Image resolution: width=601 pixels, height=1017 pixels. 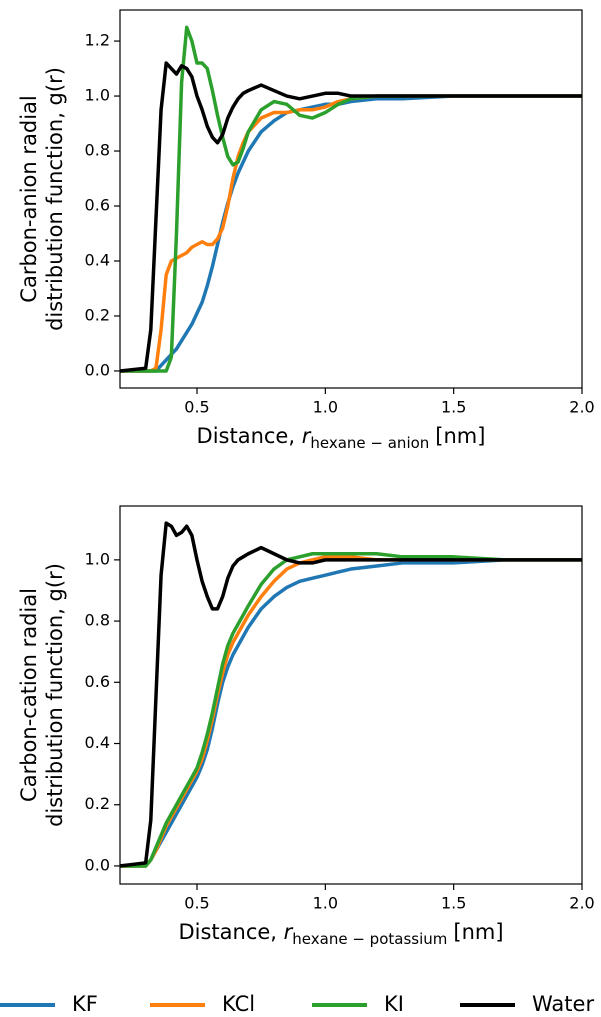 I want to click on legend-label: KCl, so click(x=238, y=1004).